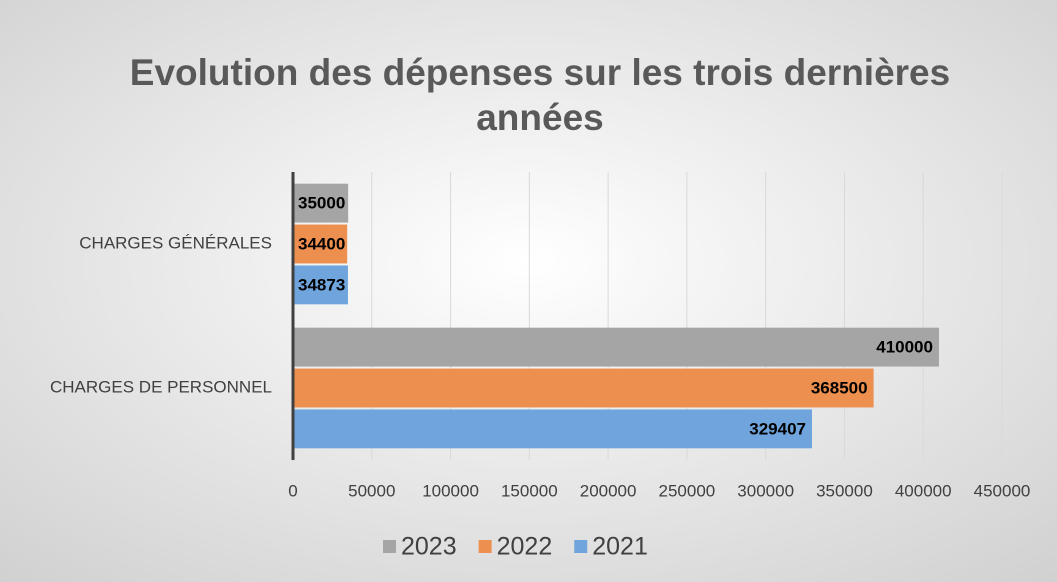 The height and width of the screenshot is (582, 1057). Describe the element at coordinates (1002, 490) in the screenshot. I see `x-tick-label: 450000` at that location.